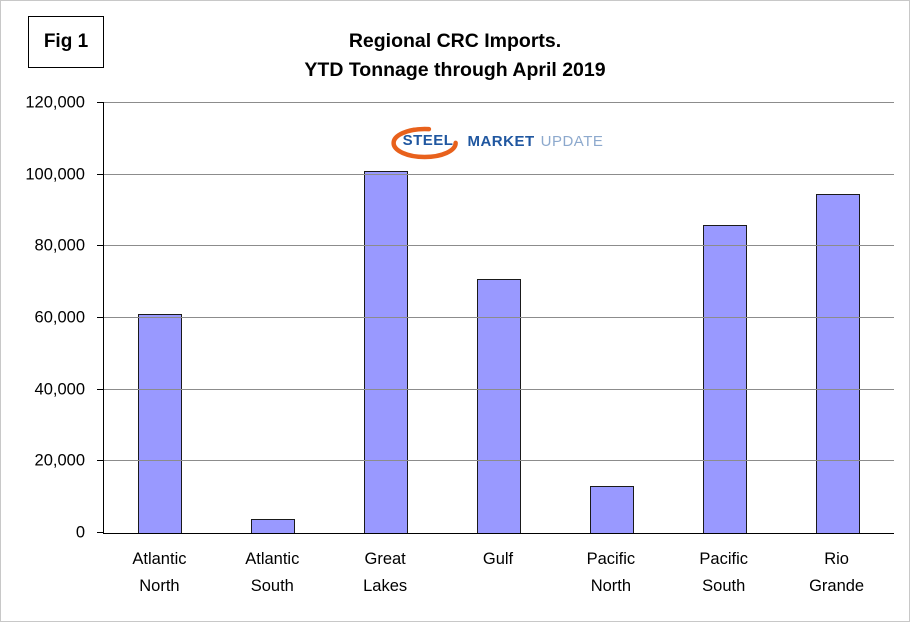 The image size is (910, 622). I want to click on logo-word-market: MARKET, so click(501, 141).